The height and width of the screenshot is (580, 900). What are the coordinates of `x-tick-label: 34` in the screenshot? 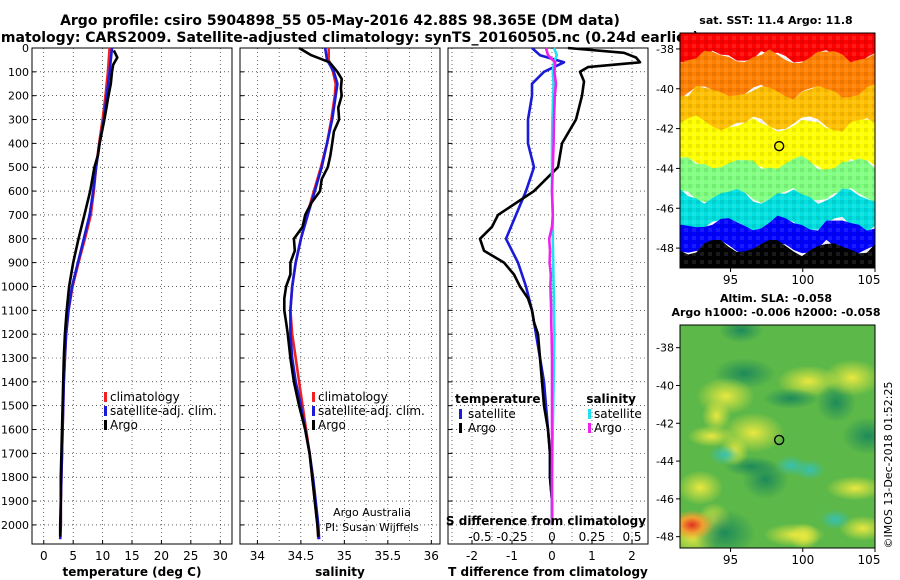 It's located at (257, 556).